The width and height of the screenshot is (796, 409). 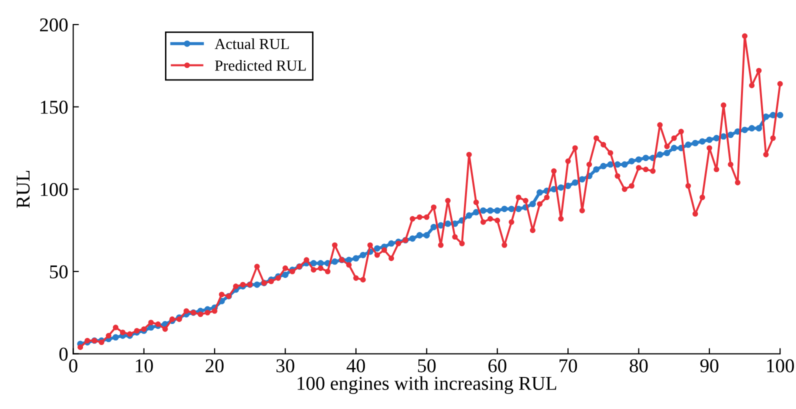 I want to click on x-tick-label: 20, so click(x=215, y=365).